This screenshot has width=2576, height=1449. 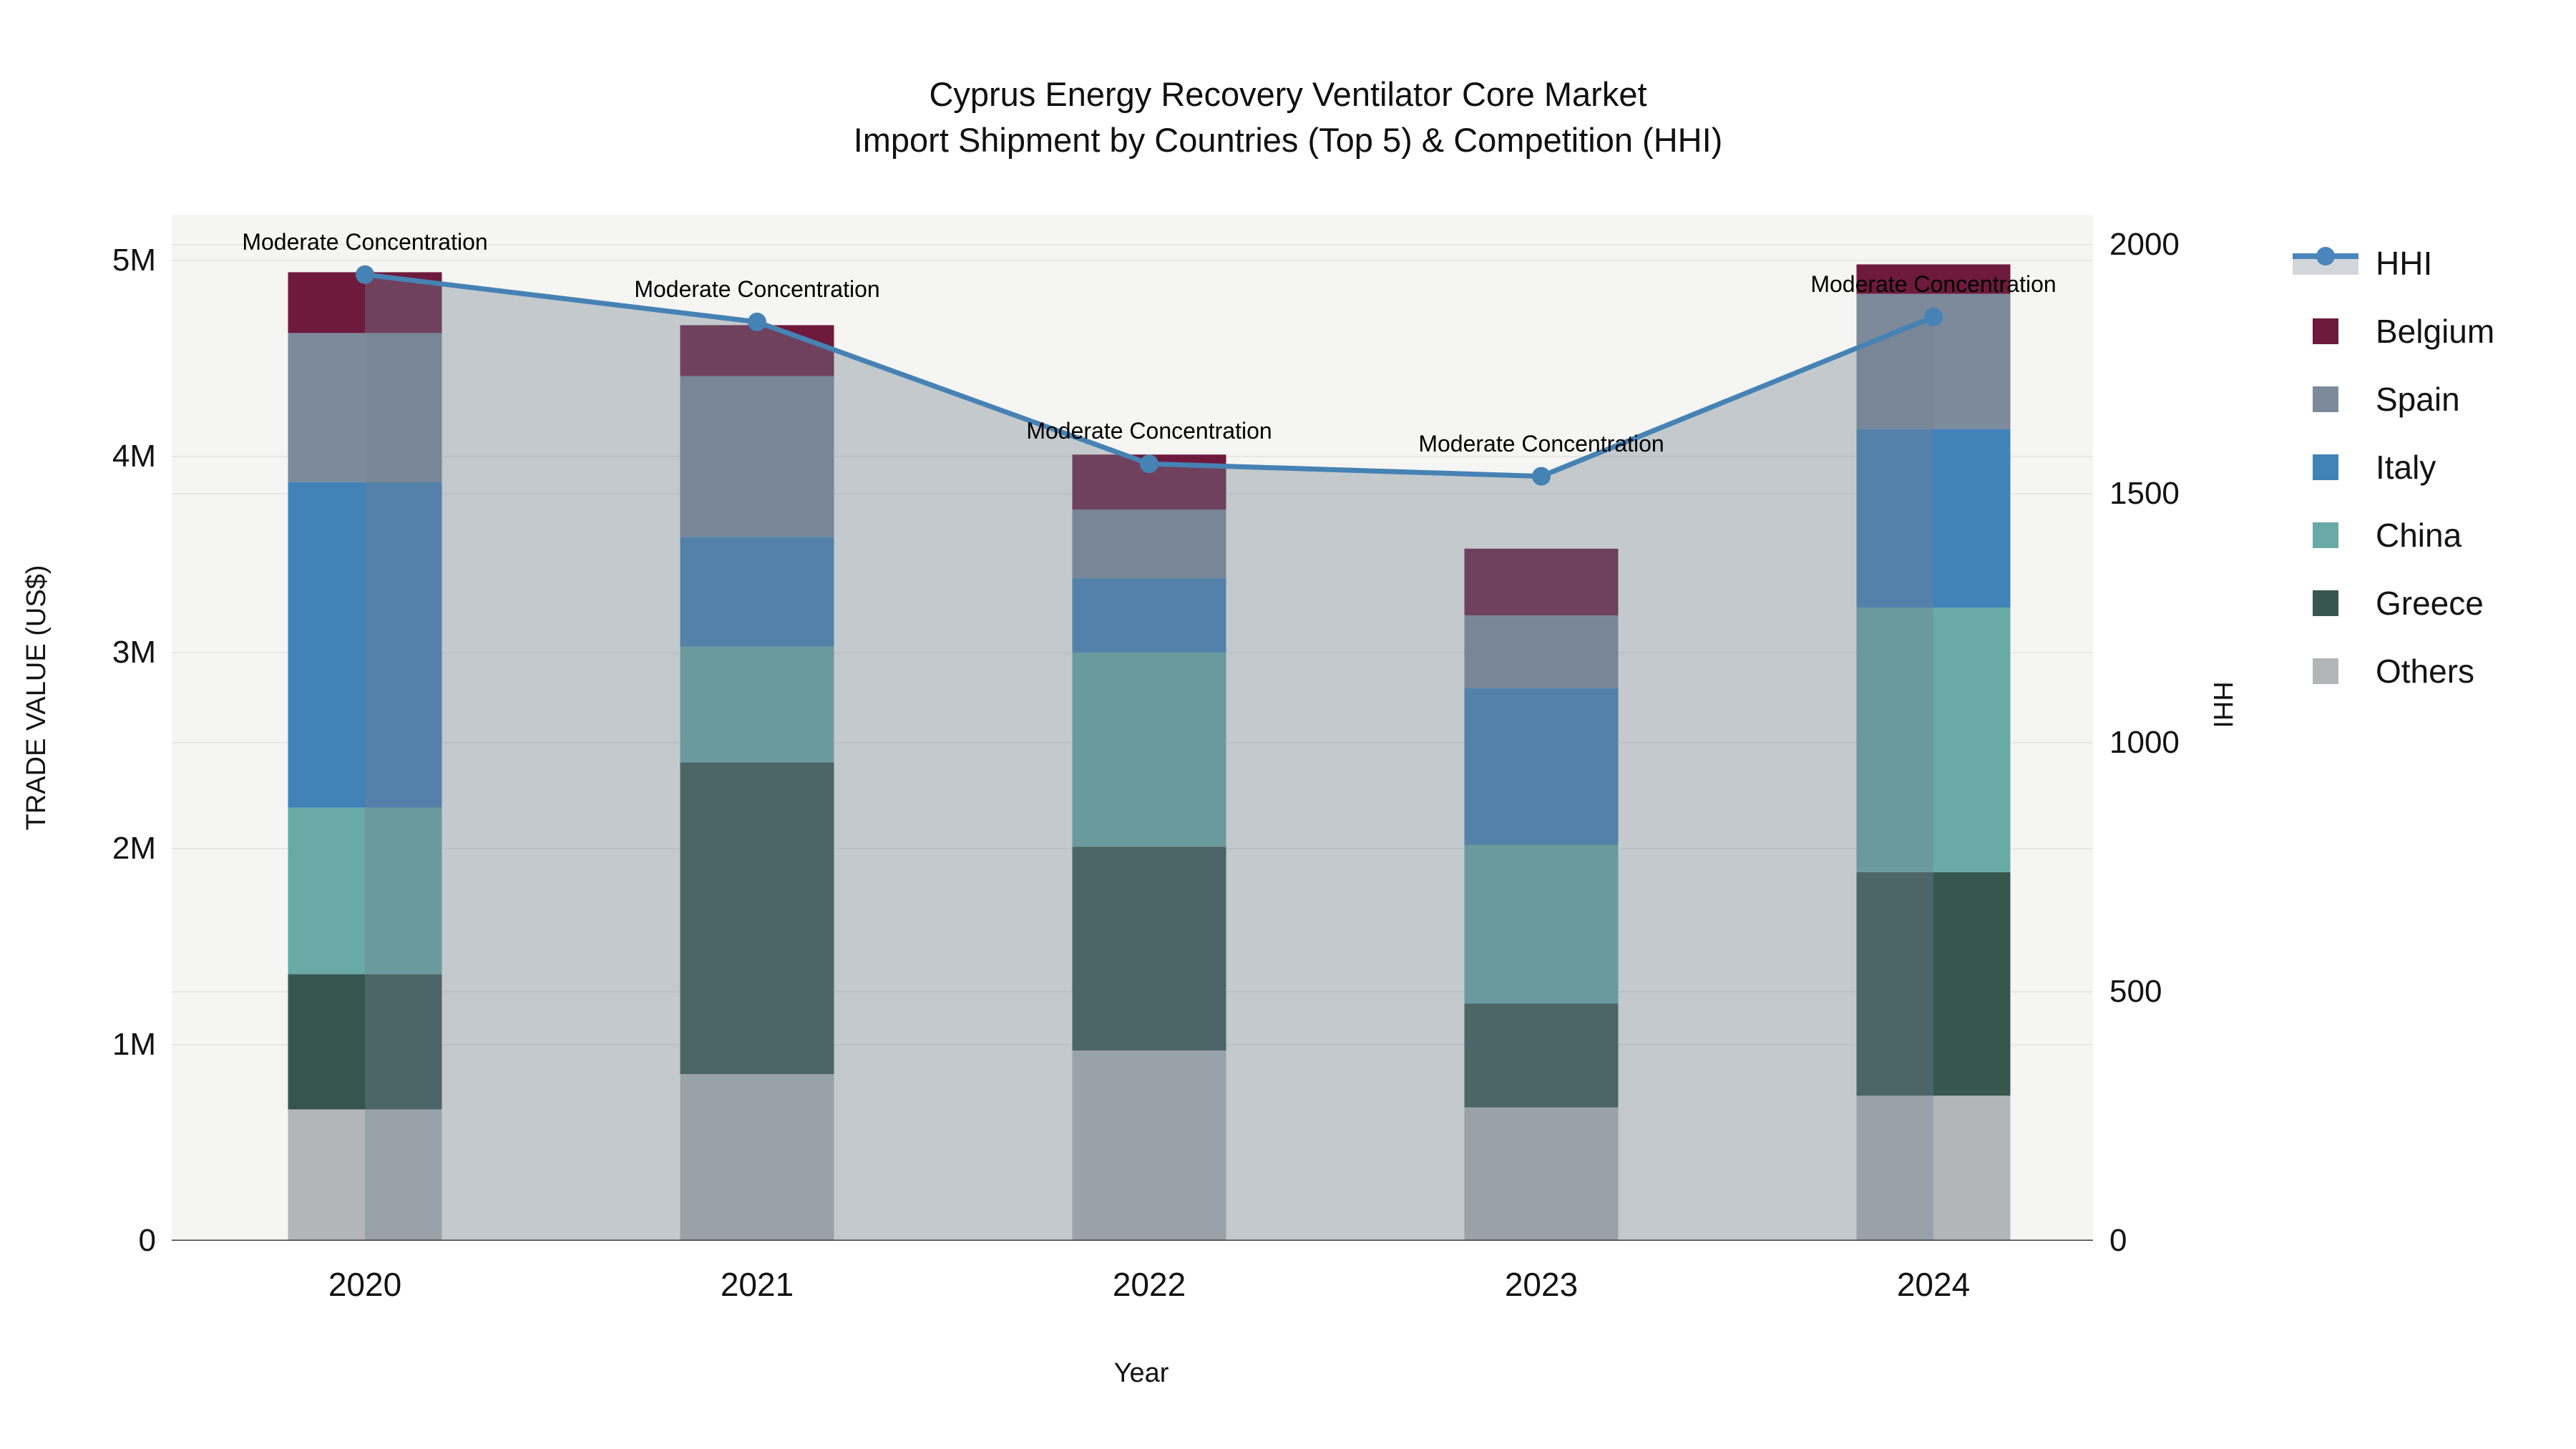 What do you see at coordinates (2325, 262) in the screenshot?
I see `hhi-line-sample-icon` at bounding box center [2325, 262].